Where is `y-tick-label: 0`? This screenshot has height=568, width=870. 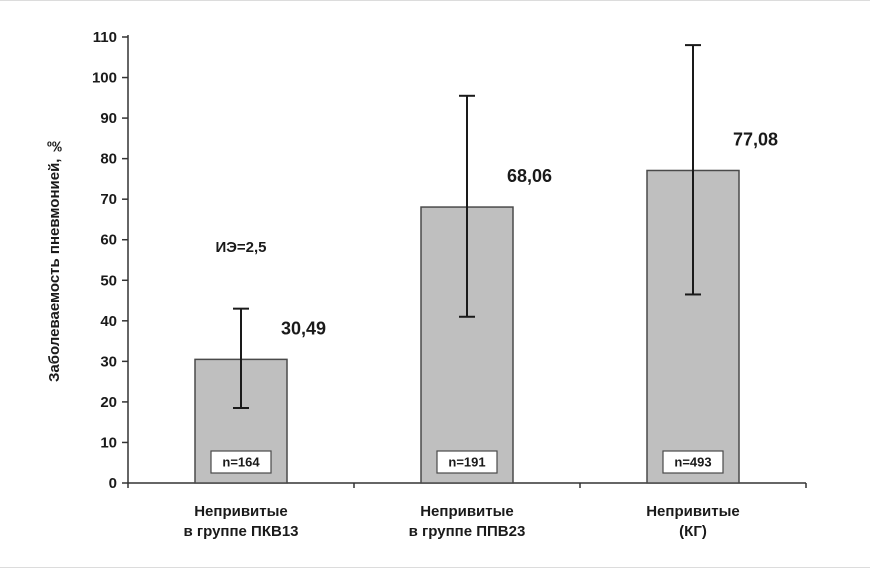 y-tick-label: 0 is located at coordinates (113, 483).